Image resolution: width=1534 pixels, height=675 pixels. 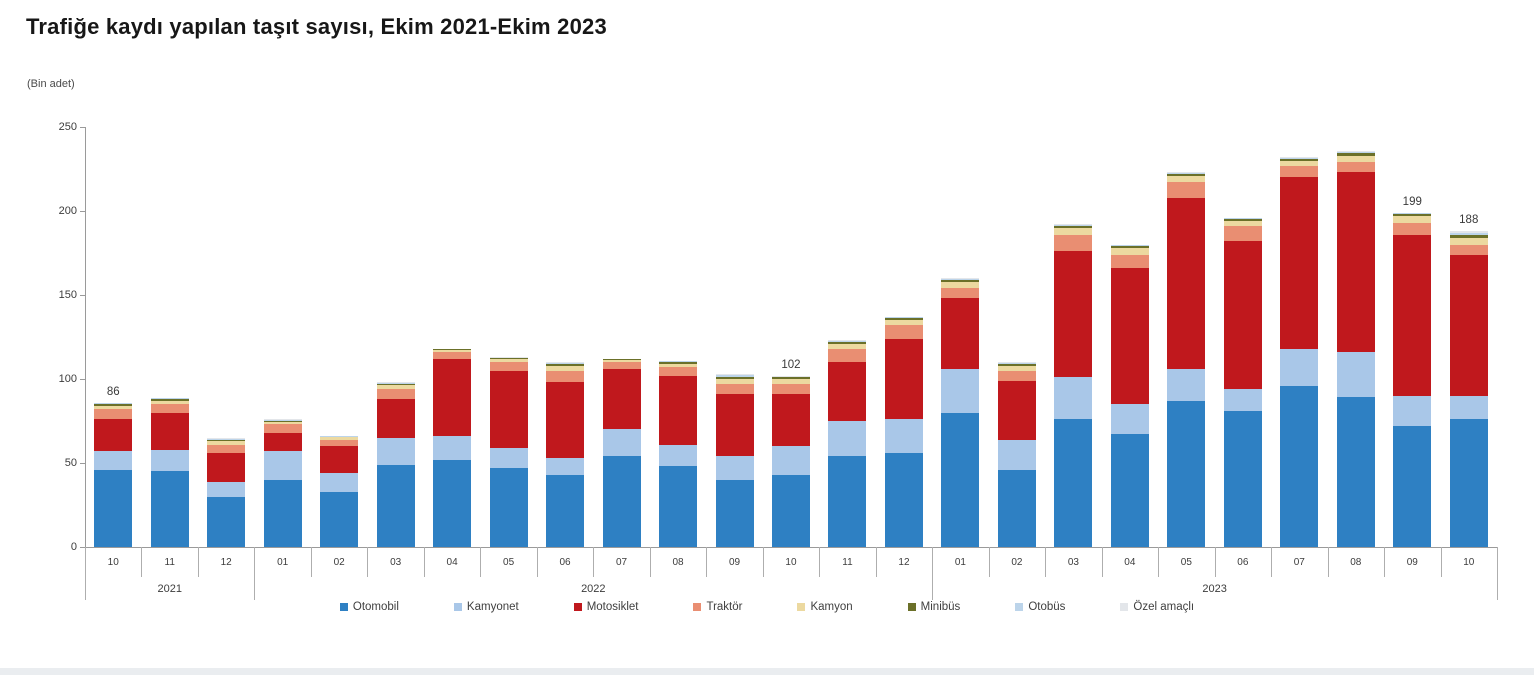 I want to click on x-axis-month-label: 10, so click(x=1469, y=562).